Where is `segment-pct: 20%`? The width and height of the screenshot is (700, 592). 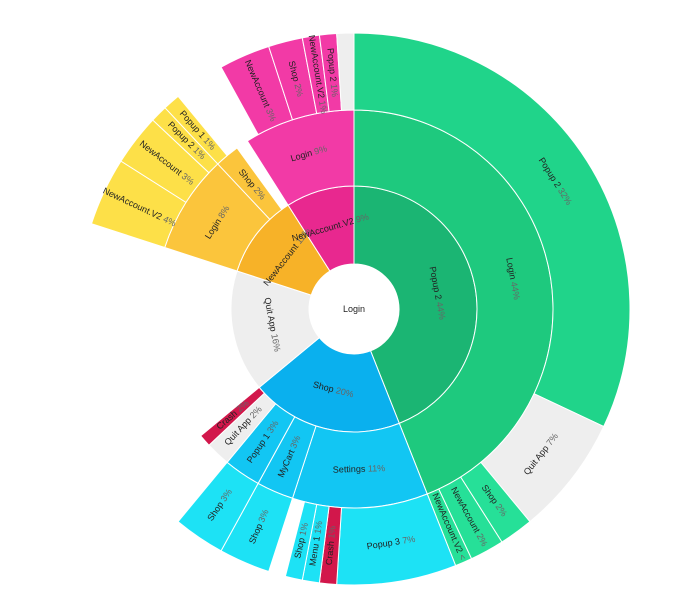 segment-pct: 20% is located at coordinates (343, 392).